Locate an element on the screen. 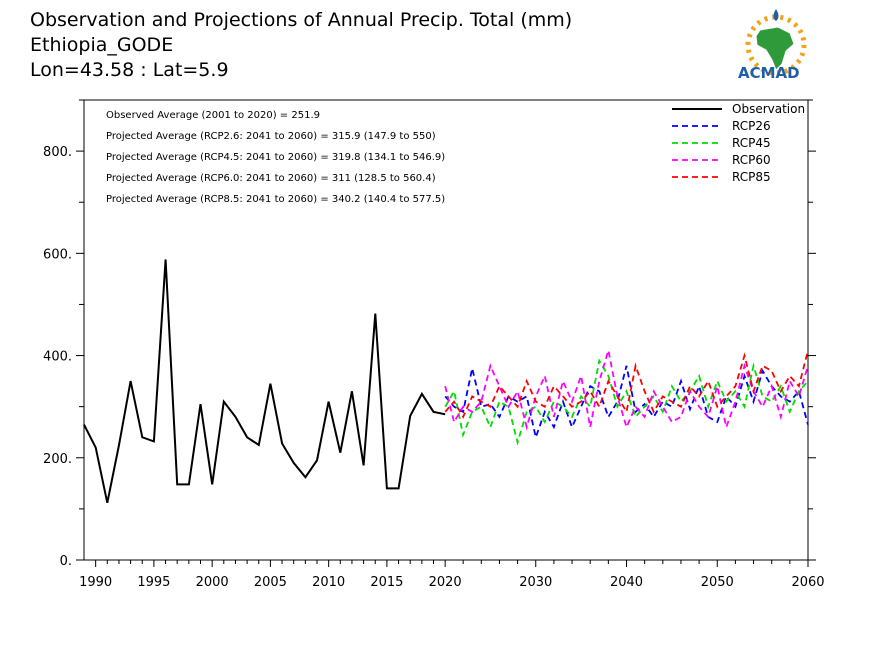 The width and height of the screenshot is (879, 659). x-tick-label: 2010 is located at coordinates (328, 582).